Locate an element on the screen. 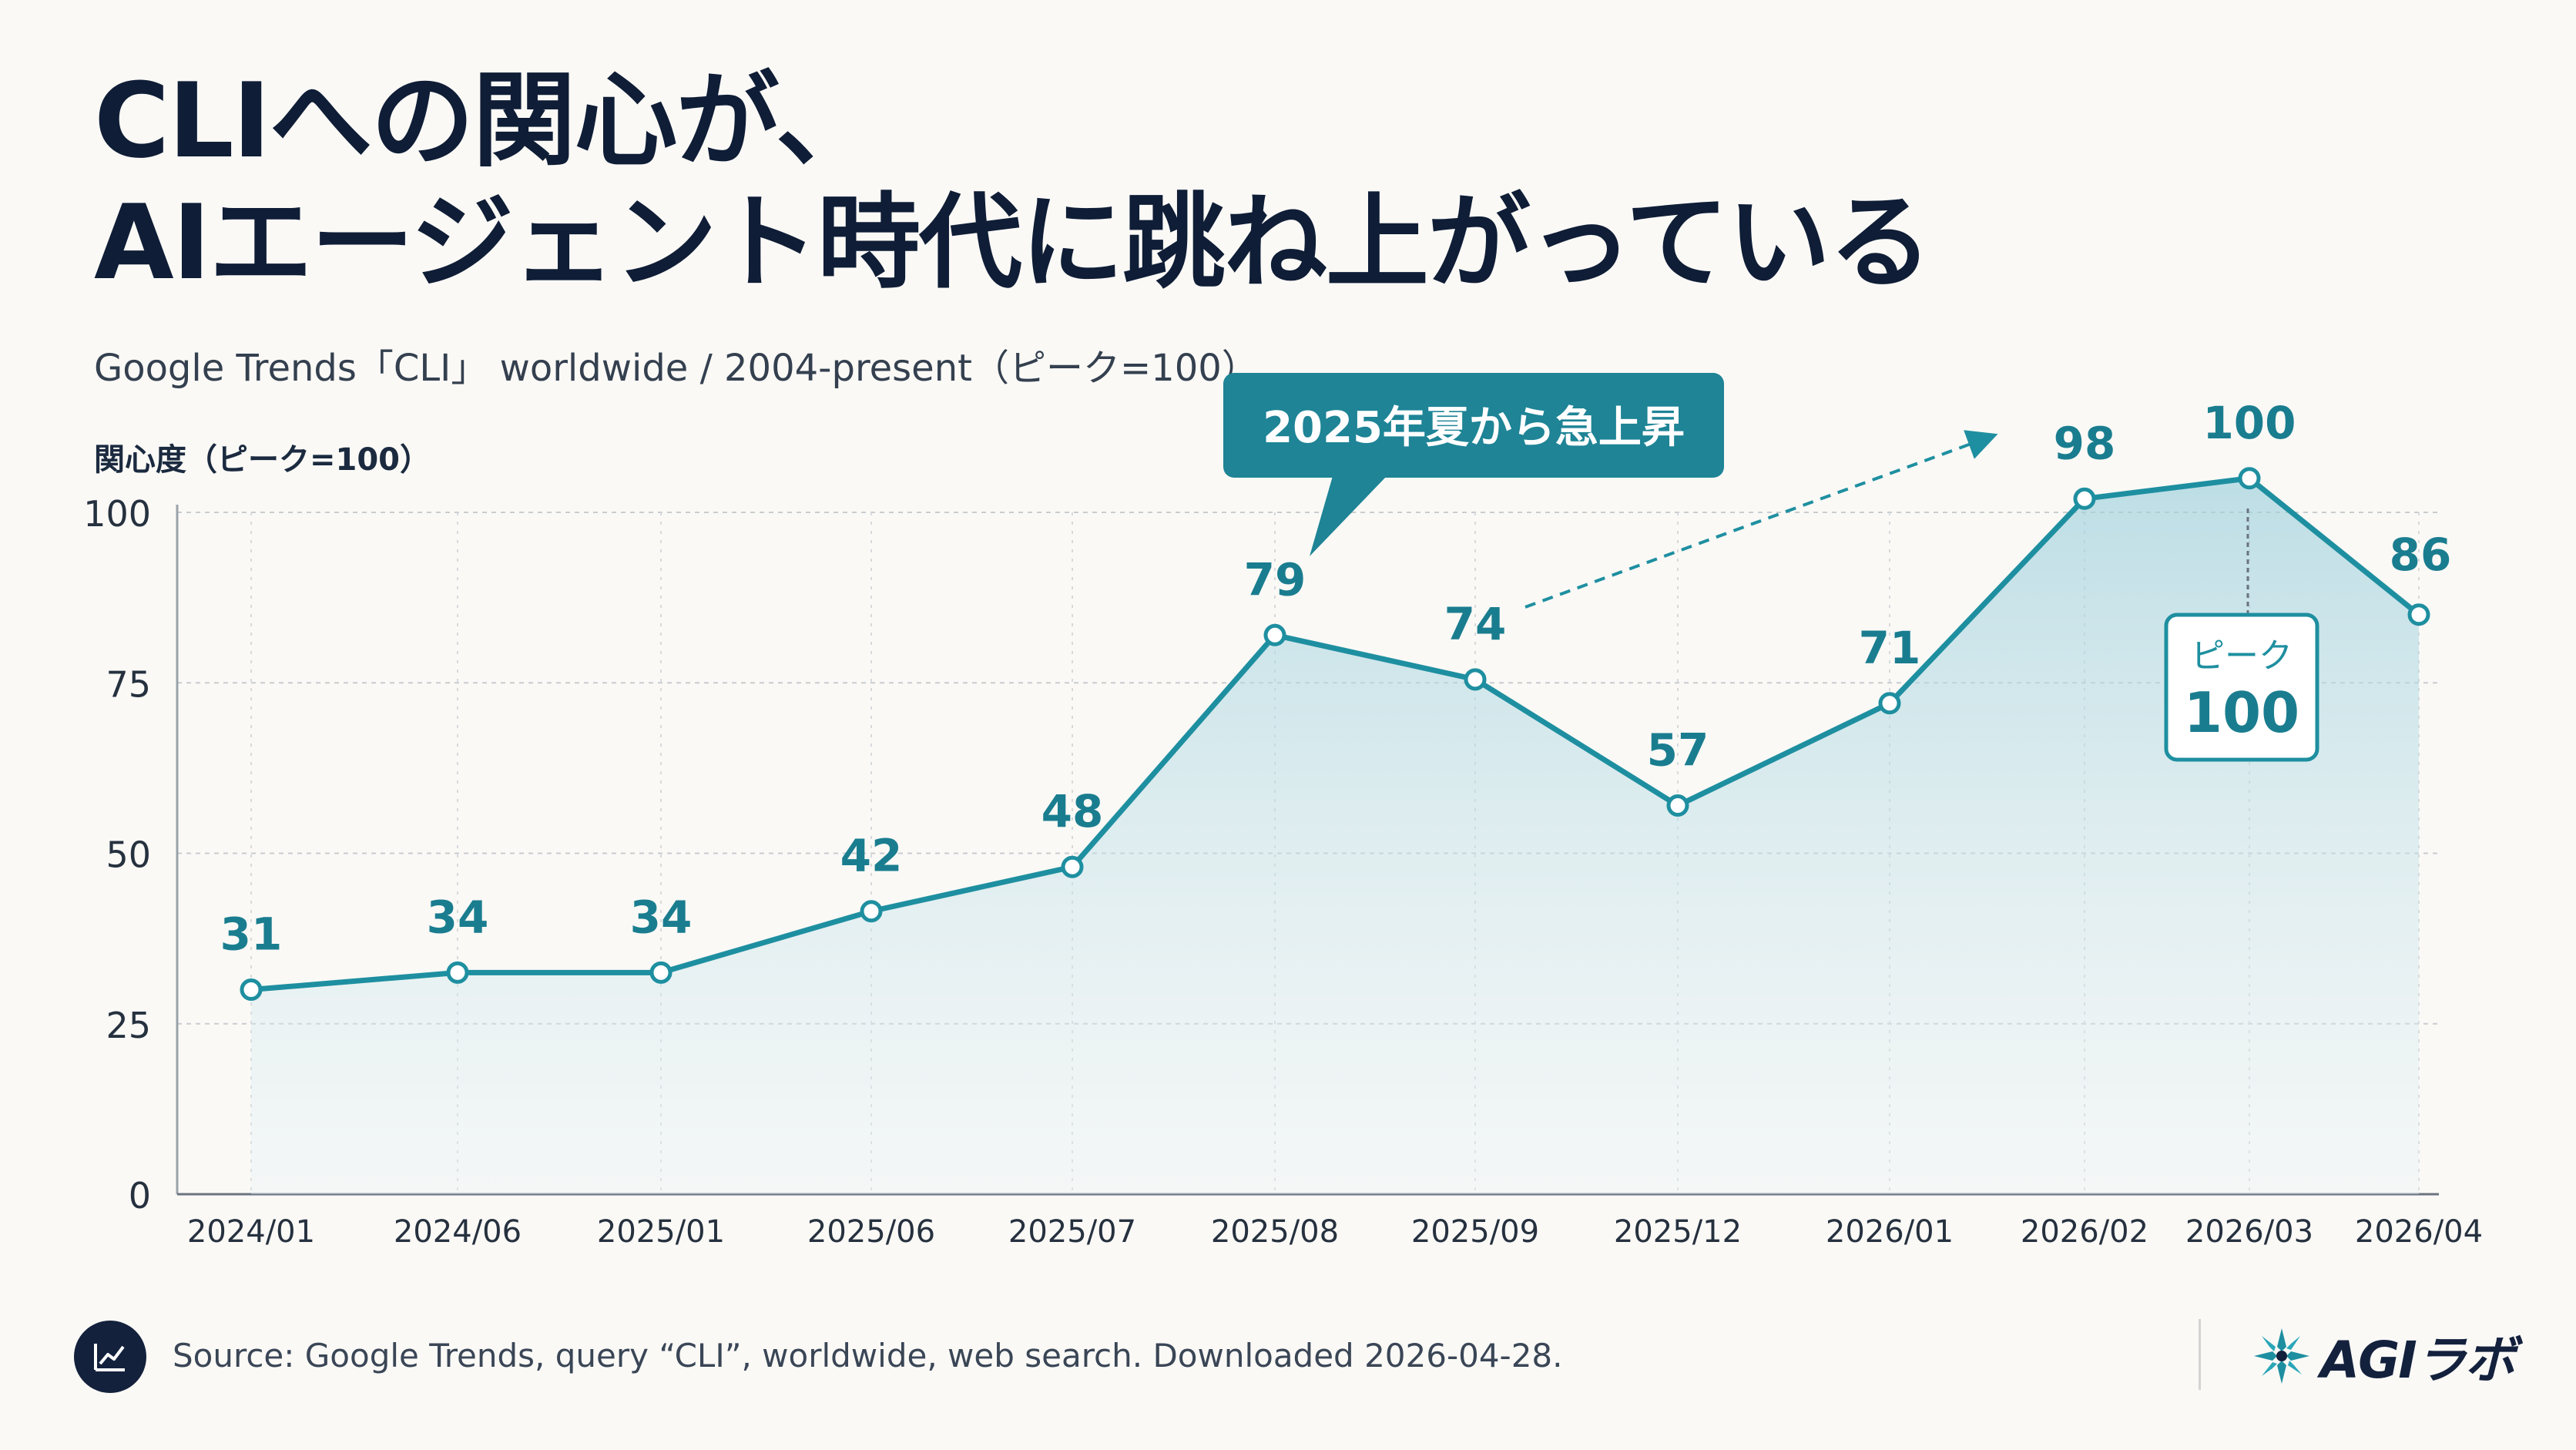 The image size is (2576, 1450). trend-arrow is located at coordinates (1761, 519).